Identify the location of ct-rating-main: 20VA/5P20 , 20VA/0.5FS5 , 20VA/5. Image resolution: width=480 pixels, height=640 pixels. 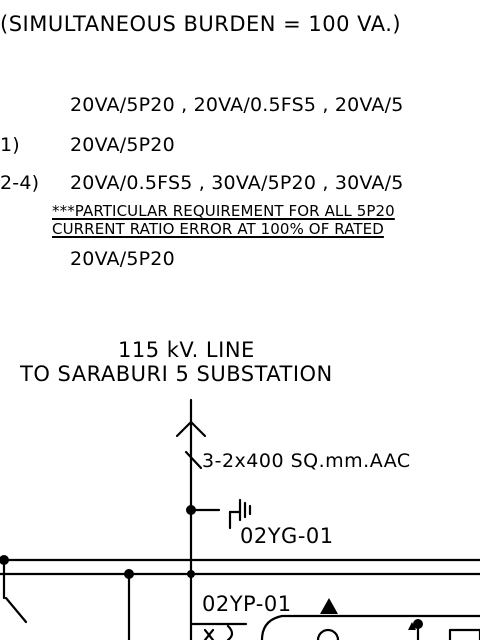
(237, 105).